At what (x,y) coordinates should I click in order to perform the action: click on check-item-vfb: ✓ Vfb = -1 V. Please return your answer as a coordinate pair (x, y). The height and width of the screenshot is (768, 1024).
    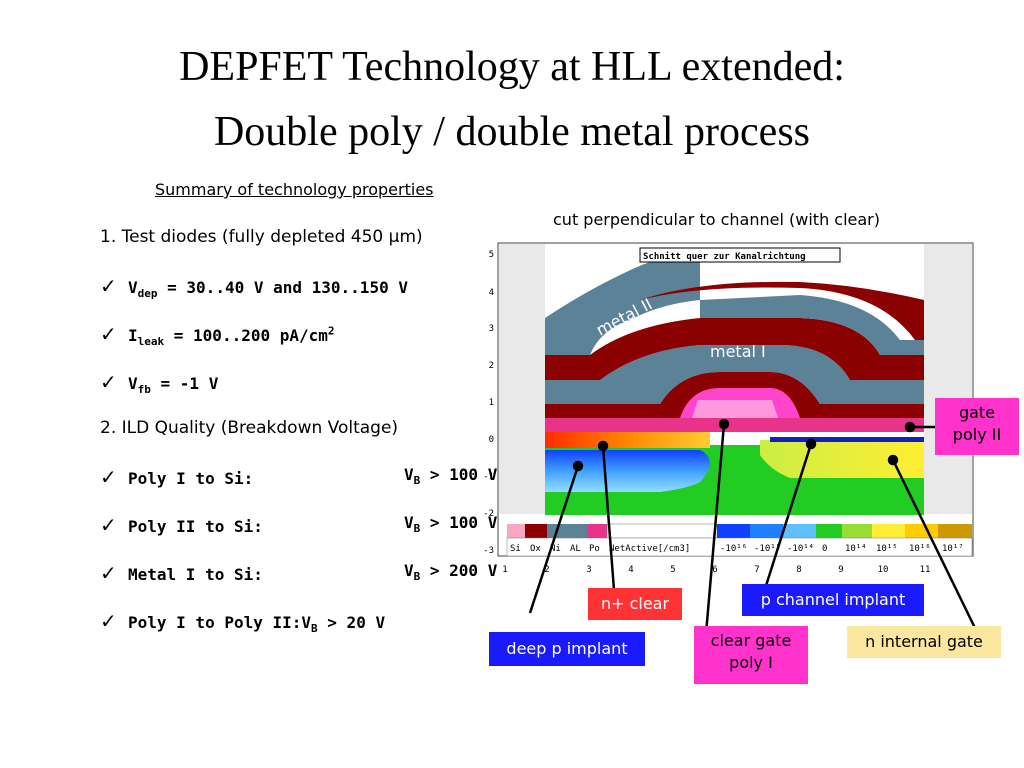
    Looking at the image, I should click on (159, 383).